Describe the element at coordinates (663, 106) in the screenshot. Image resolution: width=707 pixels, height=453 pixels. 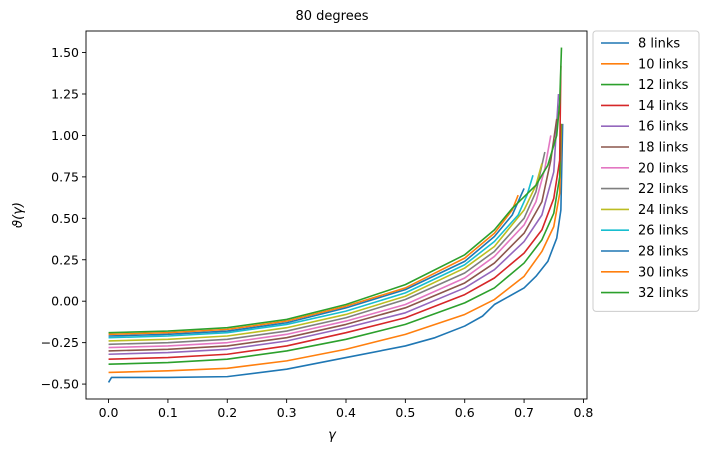
I see `legend-label: 14 links` at that location.